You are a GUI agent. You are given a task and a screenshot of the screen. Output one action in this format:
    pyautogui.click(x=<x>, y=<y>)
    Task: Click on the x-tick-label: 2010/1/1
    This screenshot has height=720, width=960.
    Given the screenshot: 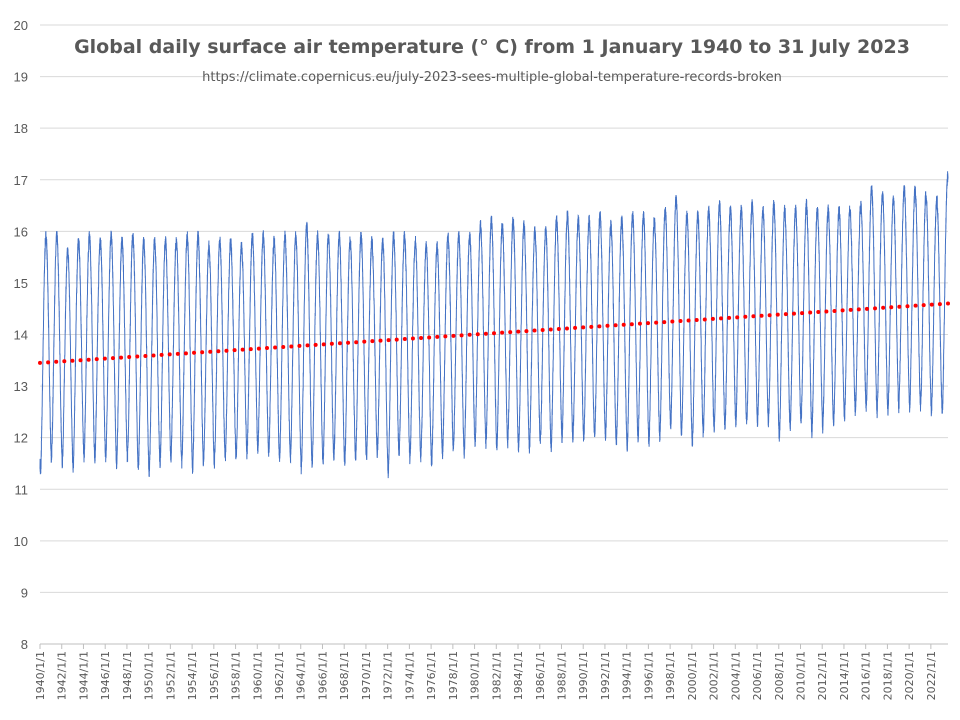 What is the action you would take?
    pyautogui.click(x=800, y=675)
    